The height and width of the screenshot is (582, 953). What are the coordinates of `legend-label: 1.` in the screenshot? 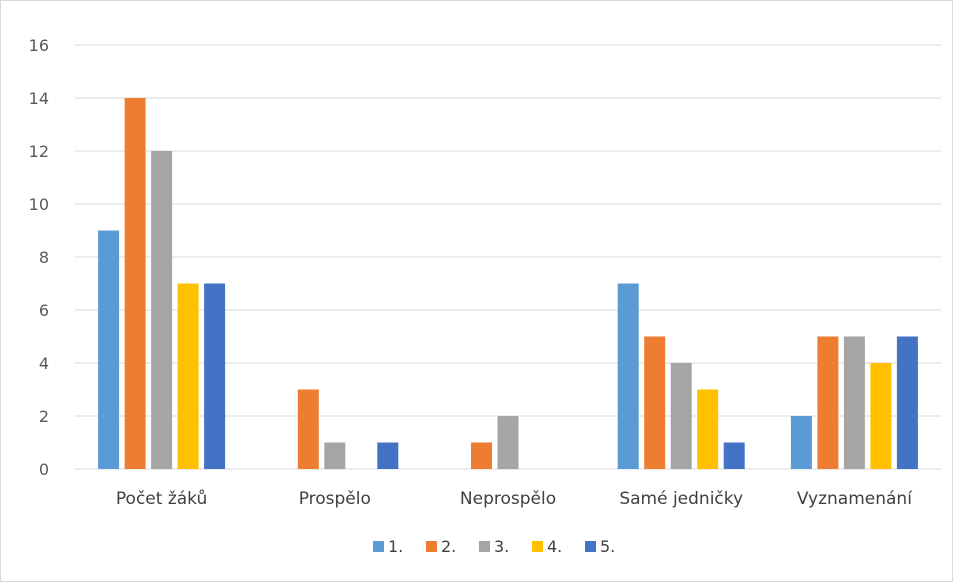 It's located at (395, 546).